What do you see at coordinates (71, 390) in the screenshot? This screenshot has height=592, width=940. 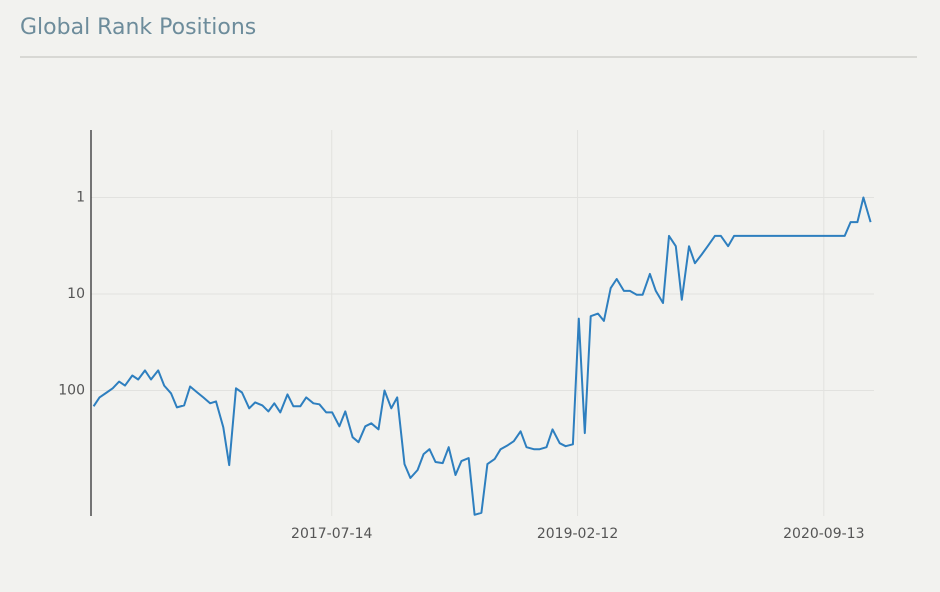 I see `y-tick-label: 100` at bounding box center [71, 390].